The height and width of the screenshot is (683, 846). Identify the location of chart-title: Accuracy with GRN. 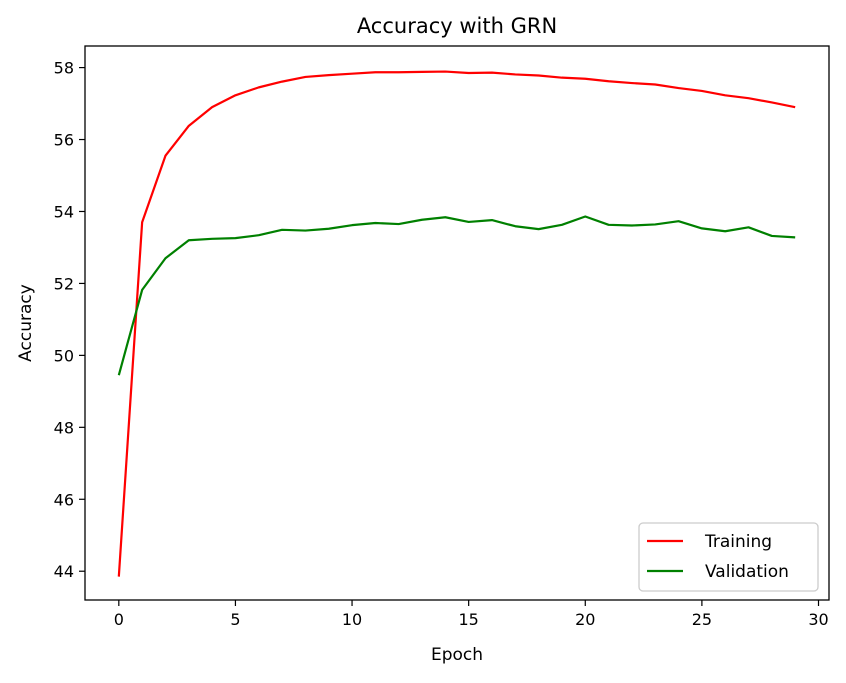
(457, 26).